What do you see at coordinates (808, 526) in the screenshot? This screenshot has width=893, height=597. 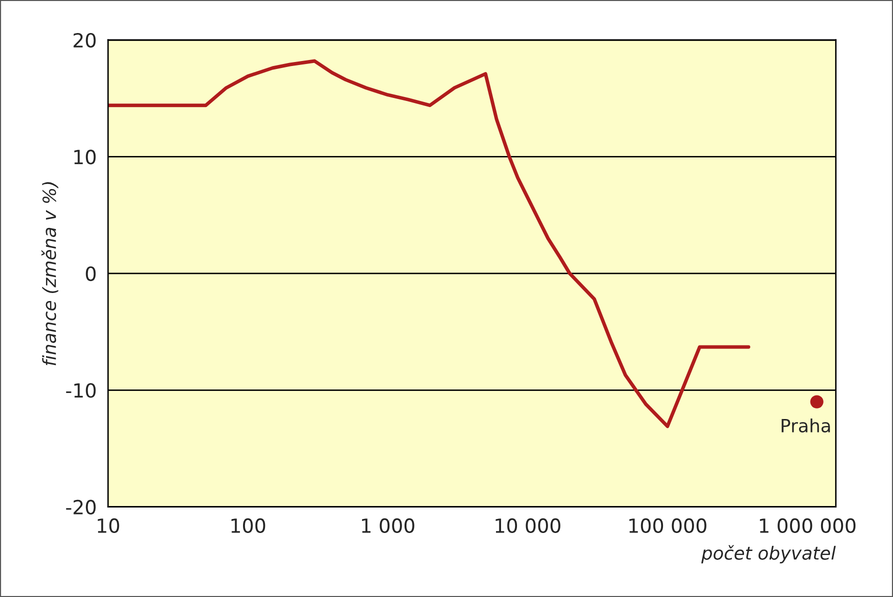 I see `x-tick-label: 1 000 000` at bounding box center [808, 526].